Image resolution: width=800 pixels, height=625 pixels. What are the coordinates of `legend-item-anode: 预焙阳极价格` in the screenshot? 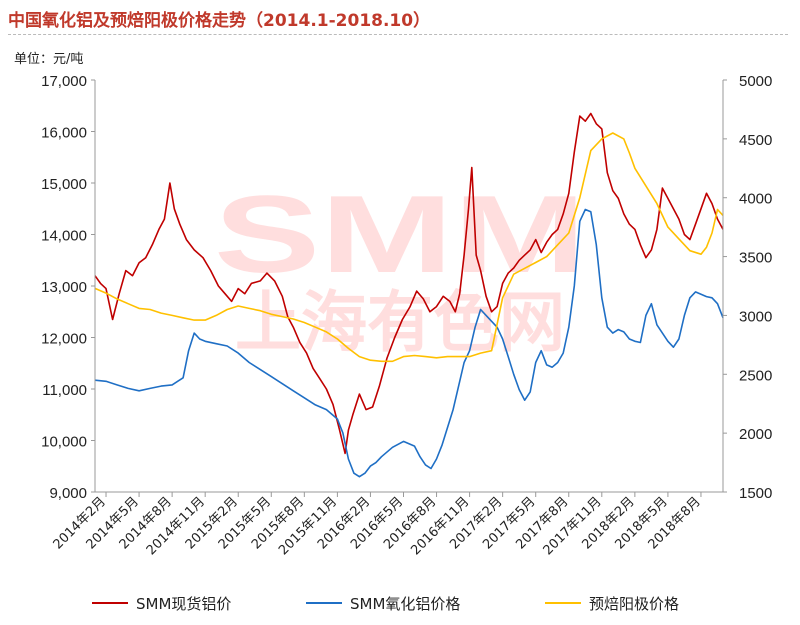 It's located at (612, 603).